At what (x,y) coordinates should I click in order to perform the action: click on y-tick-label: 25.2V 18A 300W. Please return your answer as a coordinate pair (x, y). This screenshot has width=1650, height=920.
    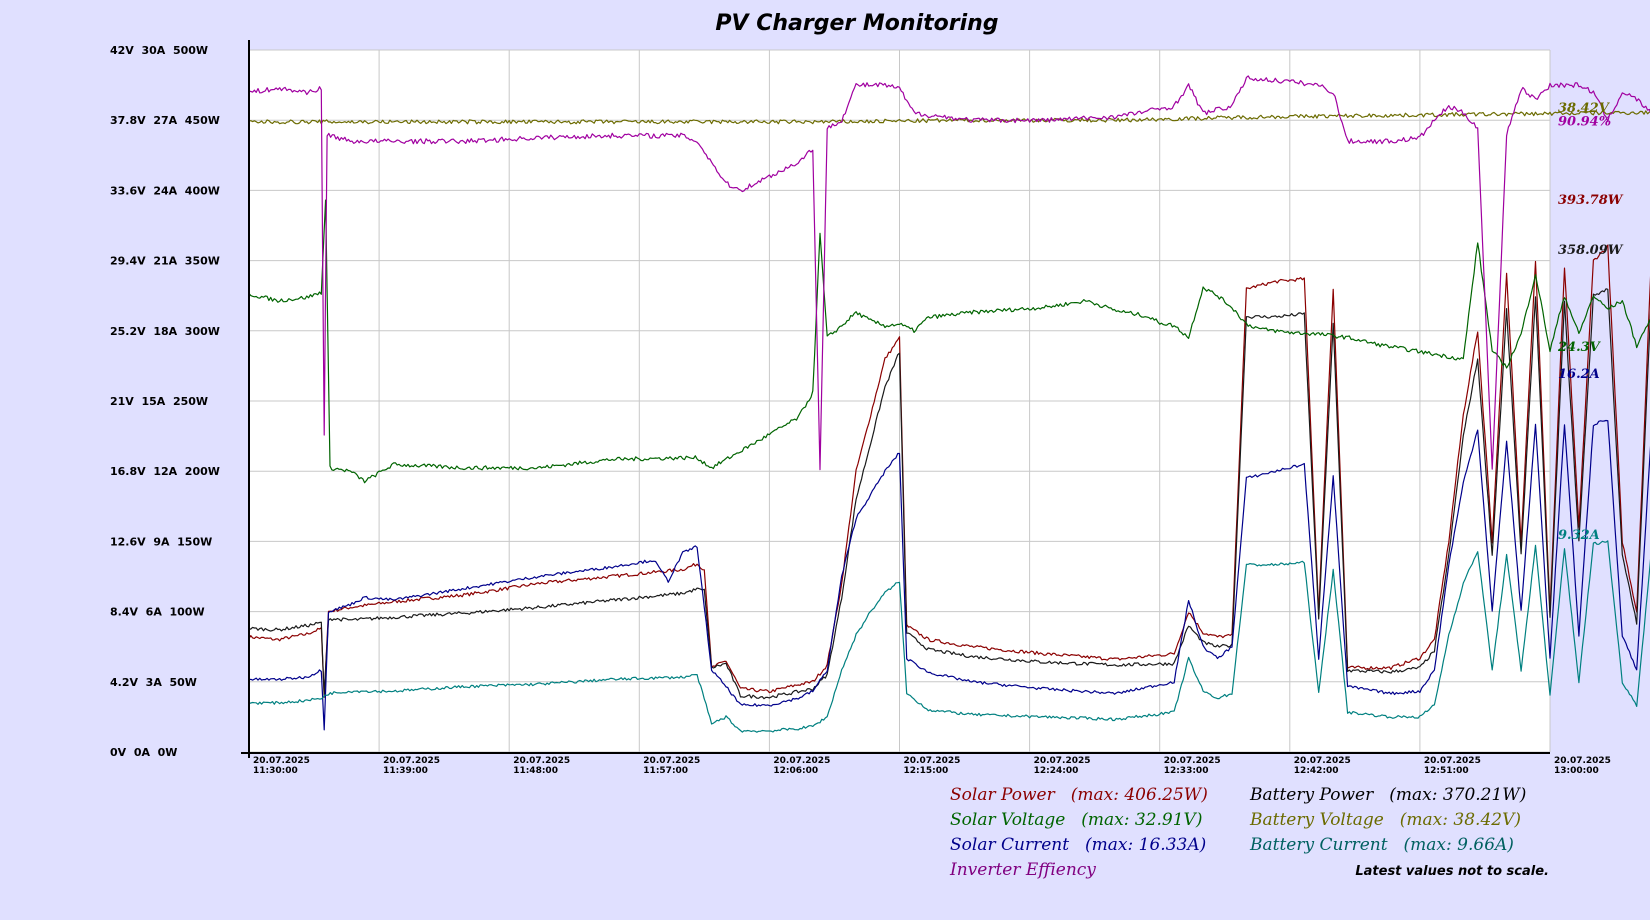
    Looking at the image, I should click on (165, 331).